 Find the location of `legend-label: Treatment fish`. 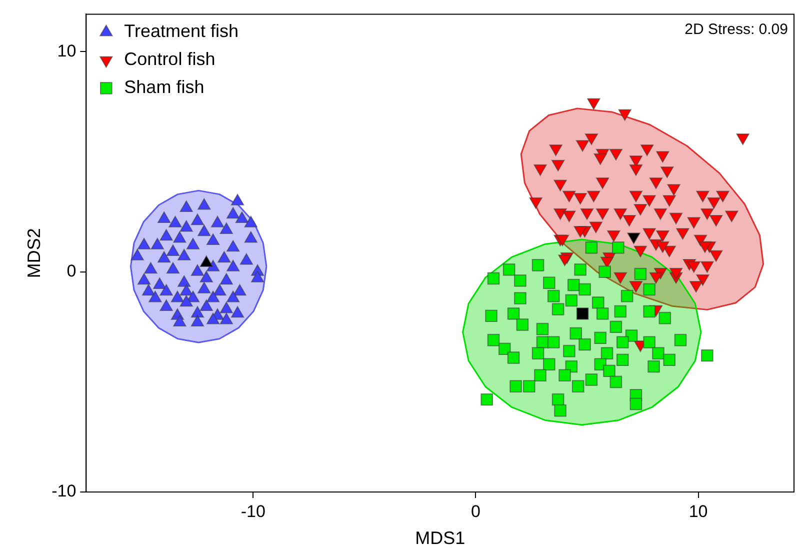

legend-label: Treatment fish is located at coordinates (181, 31).